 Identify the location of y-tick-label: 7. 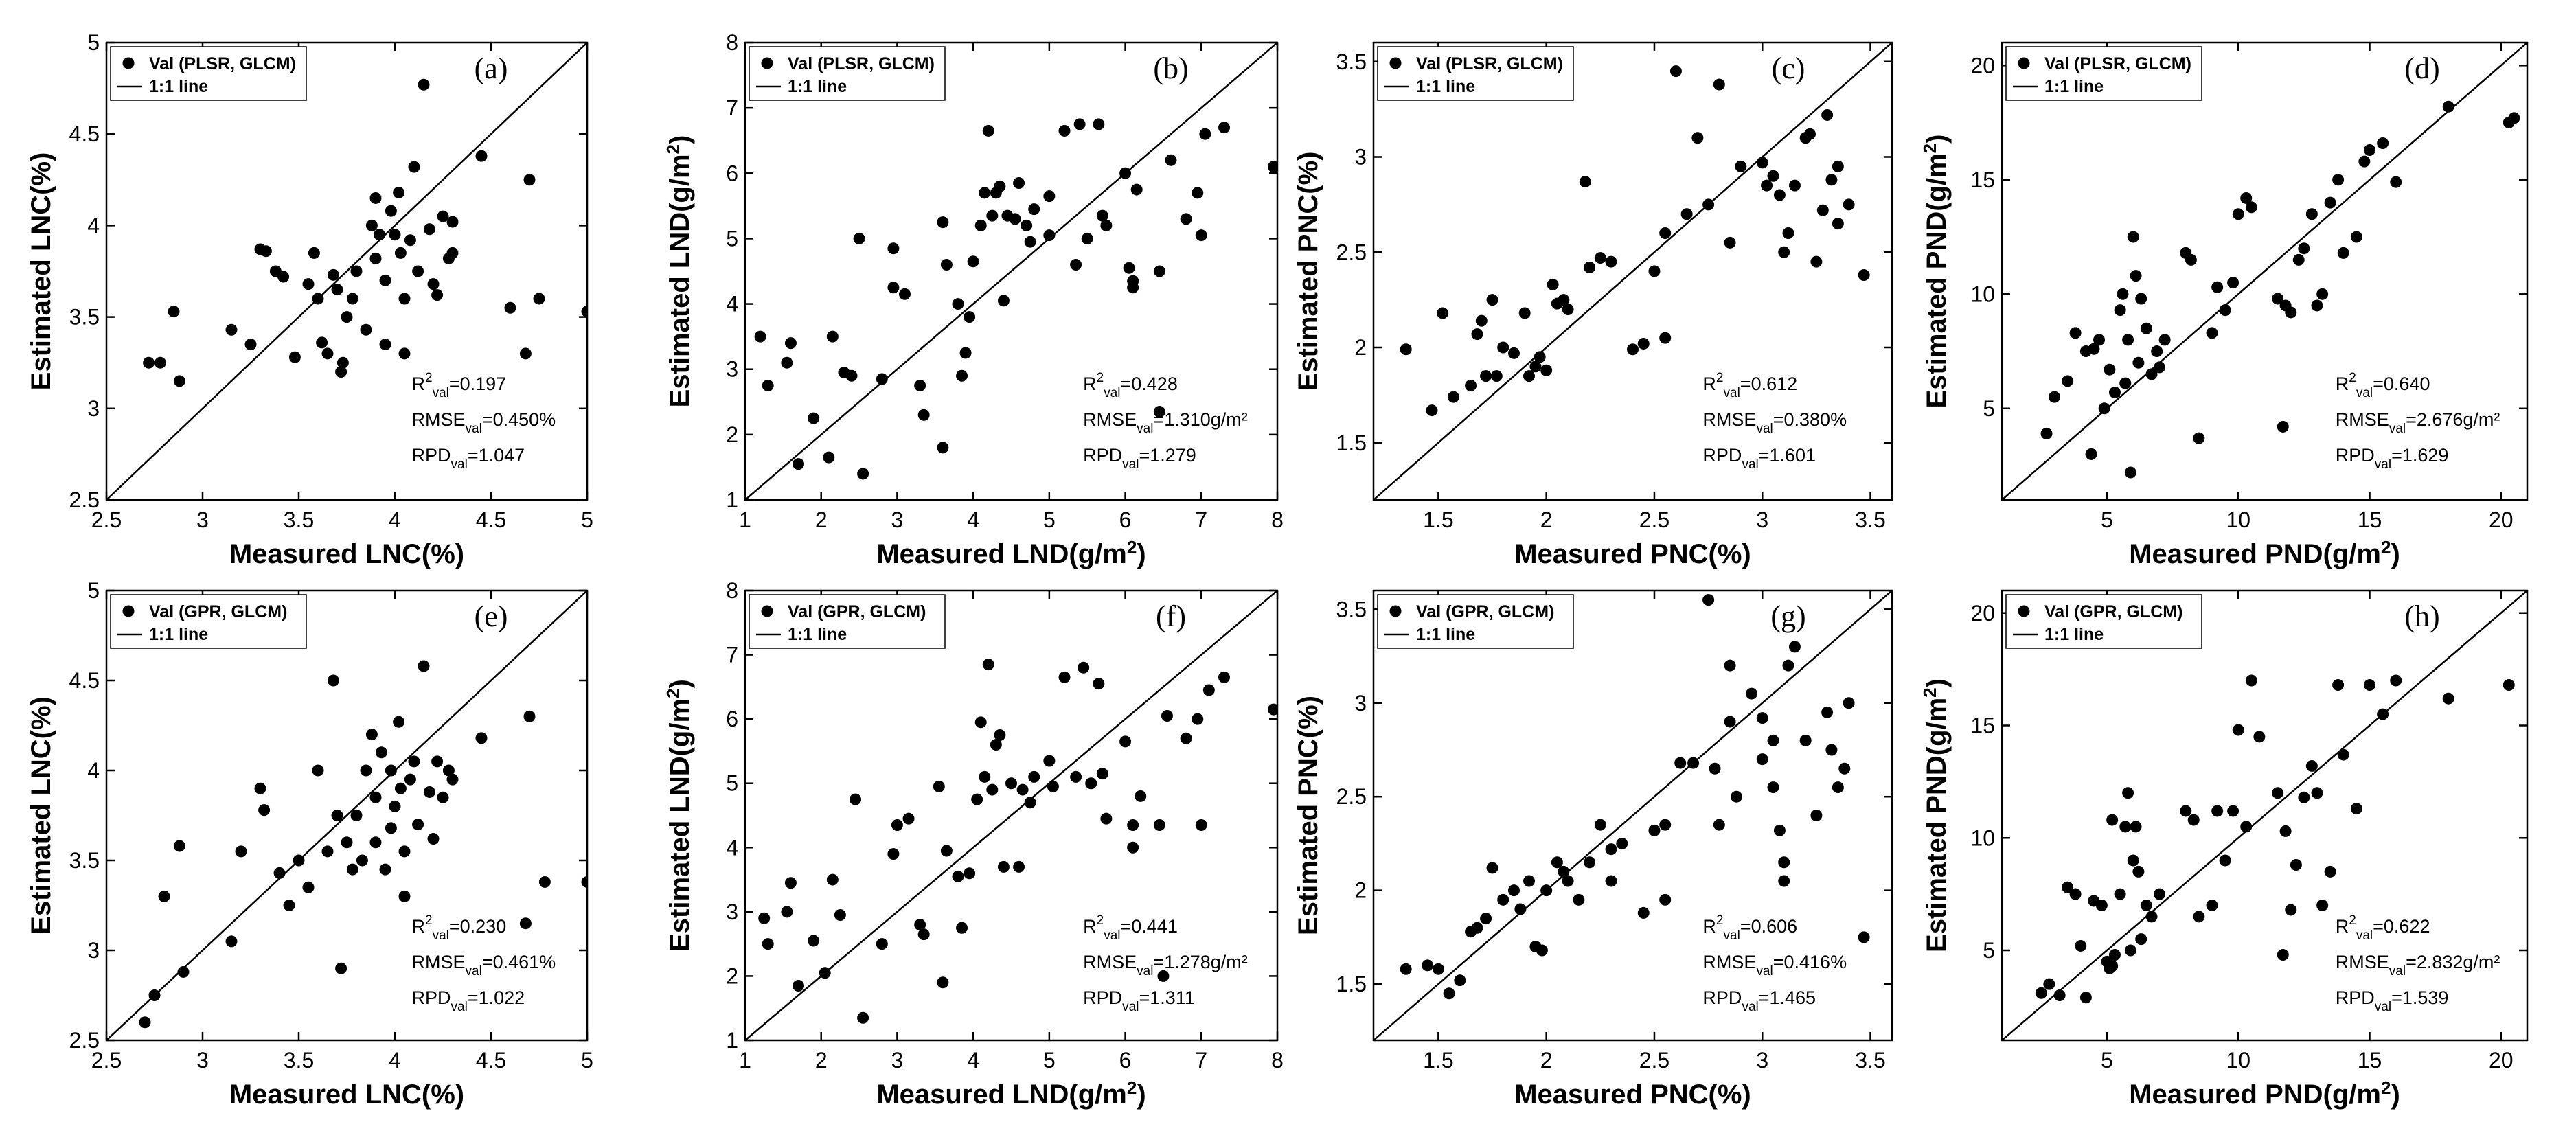
(732, 107).